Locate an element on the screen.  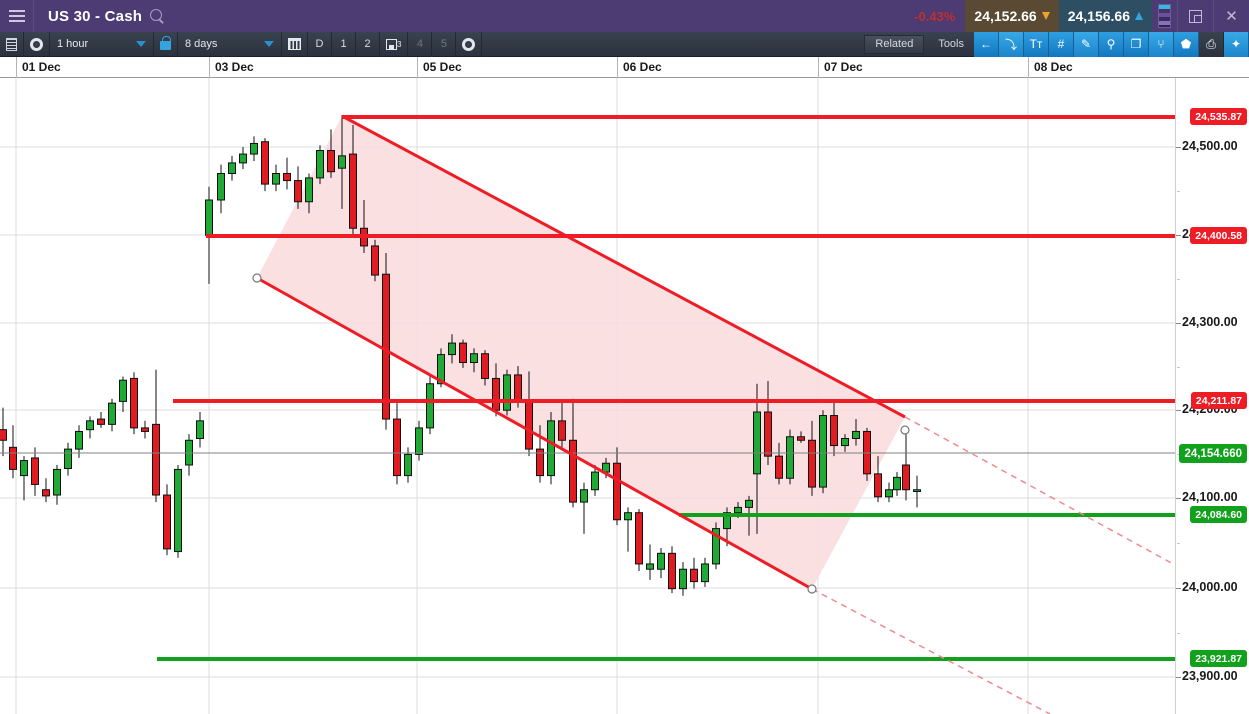
price-marker-support: 24,084.60 is located at coordinates (1218, 514).